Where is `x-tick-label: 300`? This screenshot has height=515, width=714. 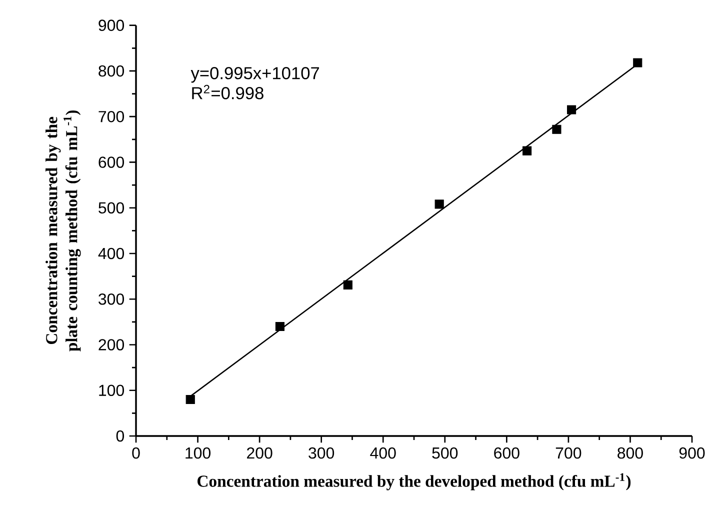
x-tick-label: 300 is located at coordinates (321, 453).